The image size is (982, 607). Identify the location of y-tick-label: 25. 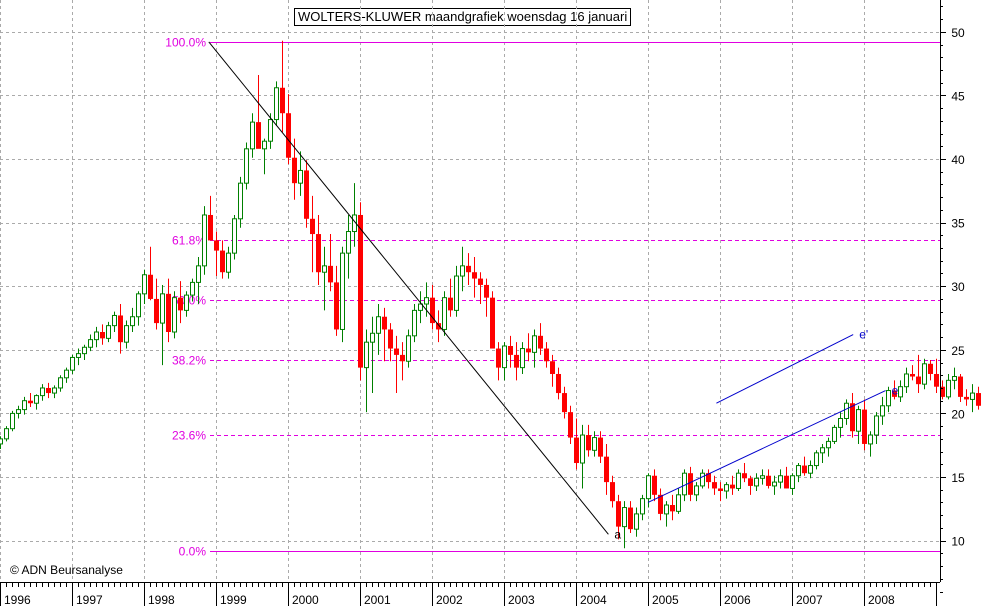
(958, 351).